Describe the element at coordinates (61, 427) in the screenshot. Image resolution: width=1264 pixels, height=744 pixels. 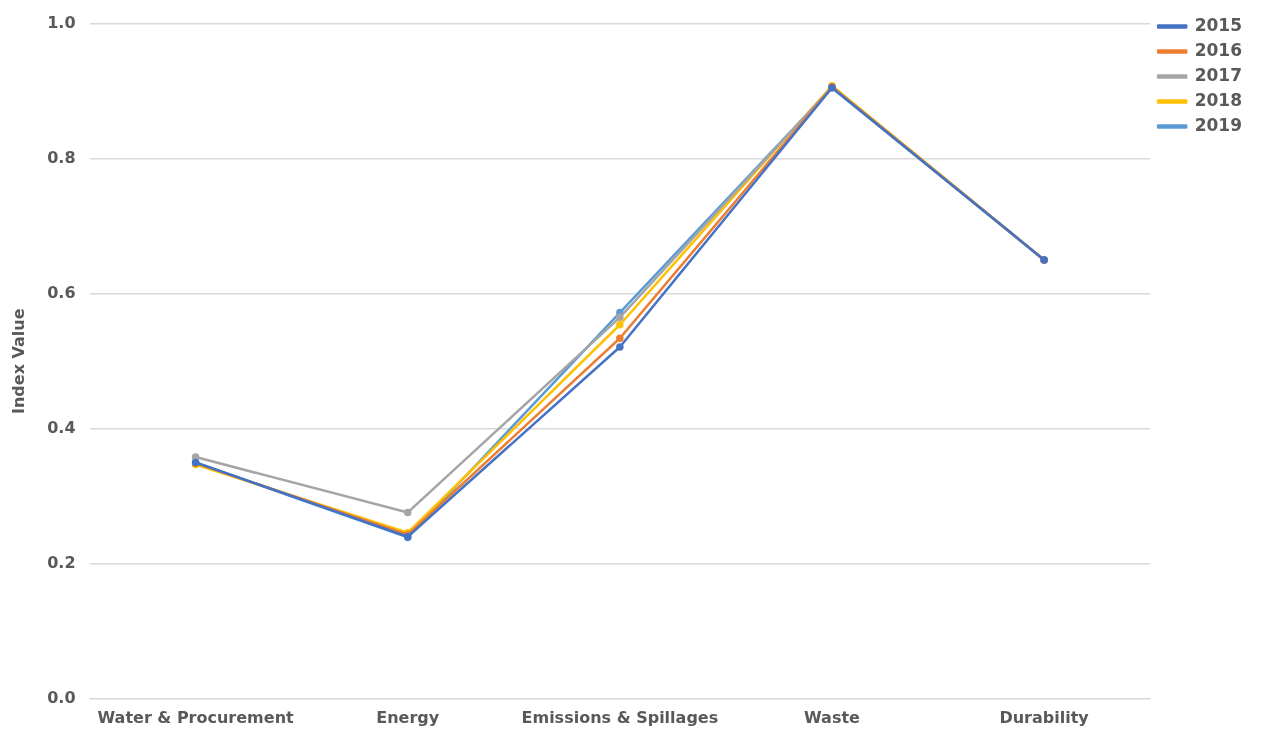
I see `y-tick-label: 0.4` at that location.